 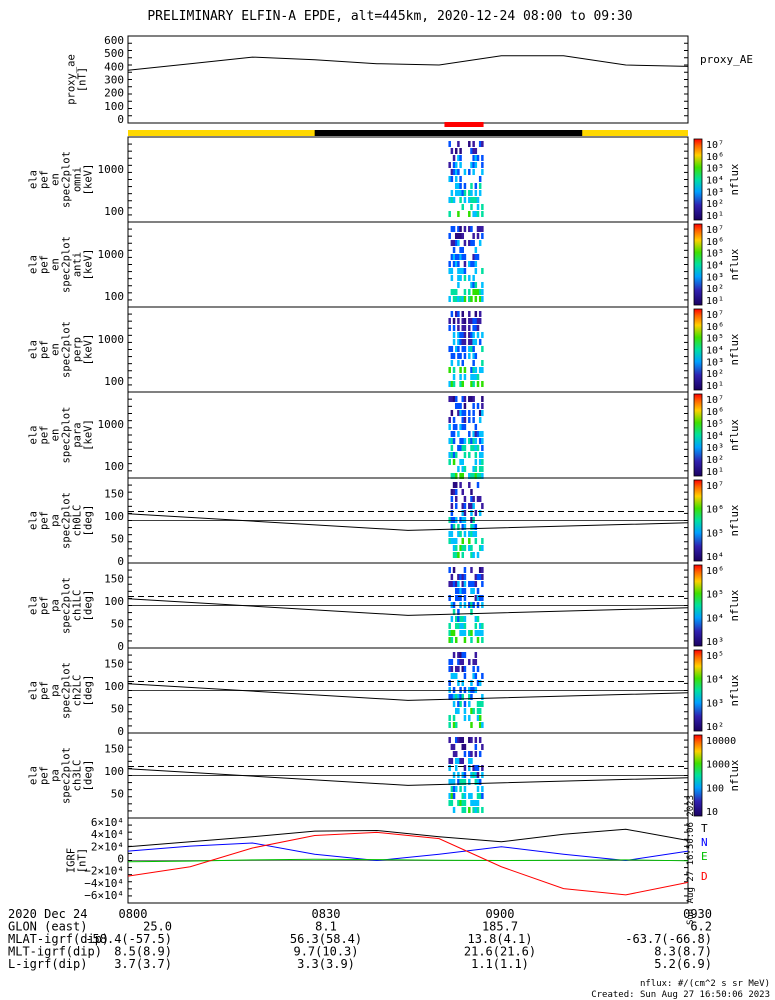 I want to click on proxy-ae-ytick-label: 0, so click(x=120, y=119).